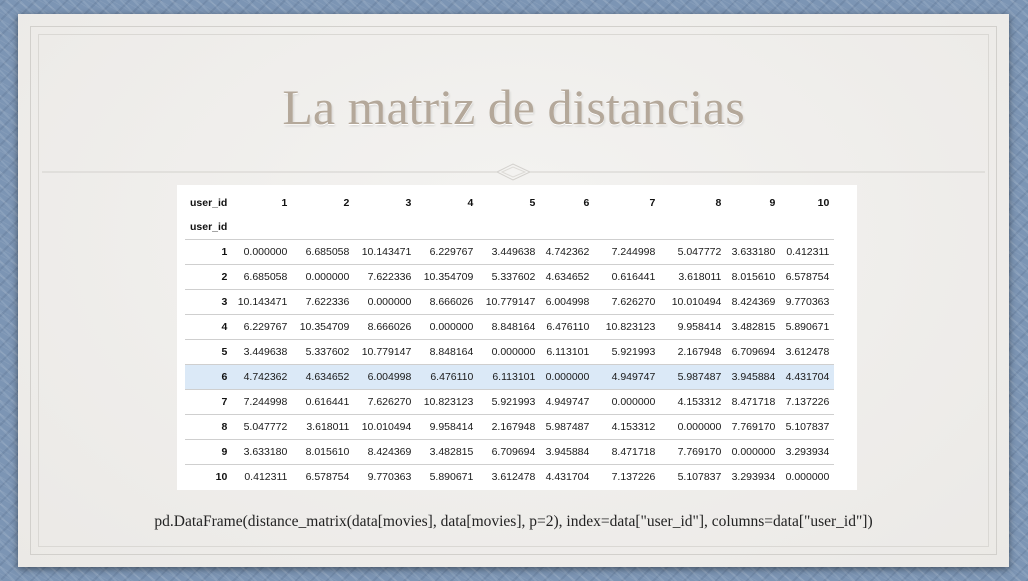  I want to click on row-index: 8, so click(224, 427).